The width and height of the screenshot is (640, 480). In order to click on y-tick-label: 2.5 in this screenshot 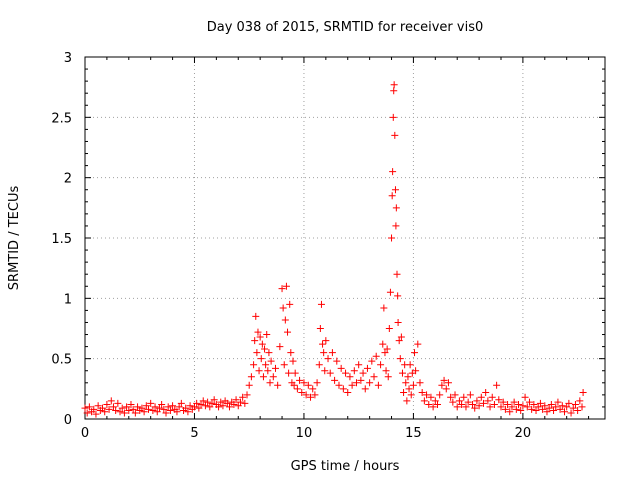, I will do `click(61, 118)`.